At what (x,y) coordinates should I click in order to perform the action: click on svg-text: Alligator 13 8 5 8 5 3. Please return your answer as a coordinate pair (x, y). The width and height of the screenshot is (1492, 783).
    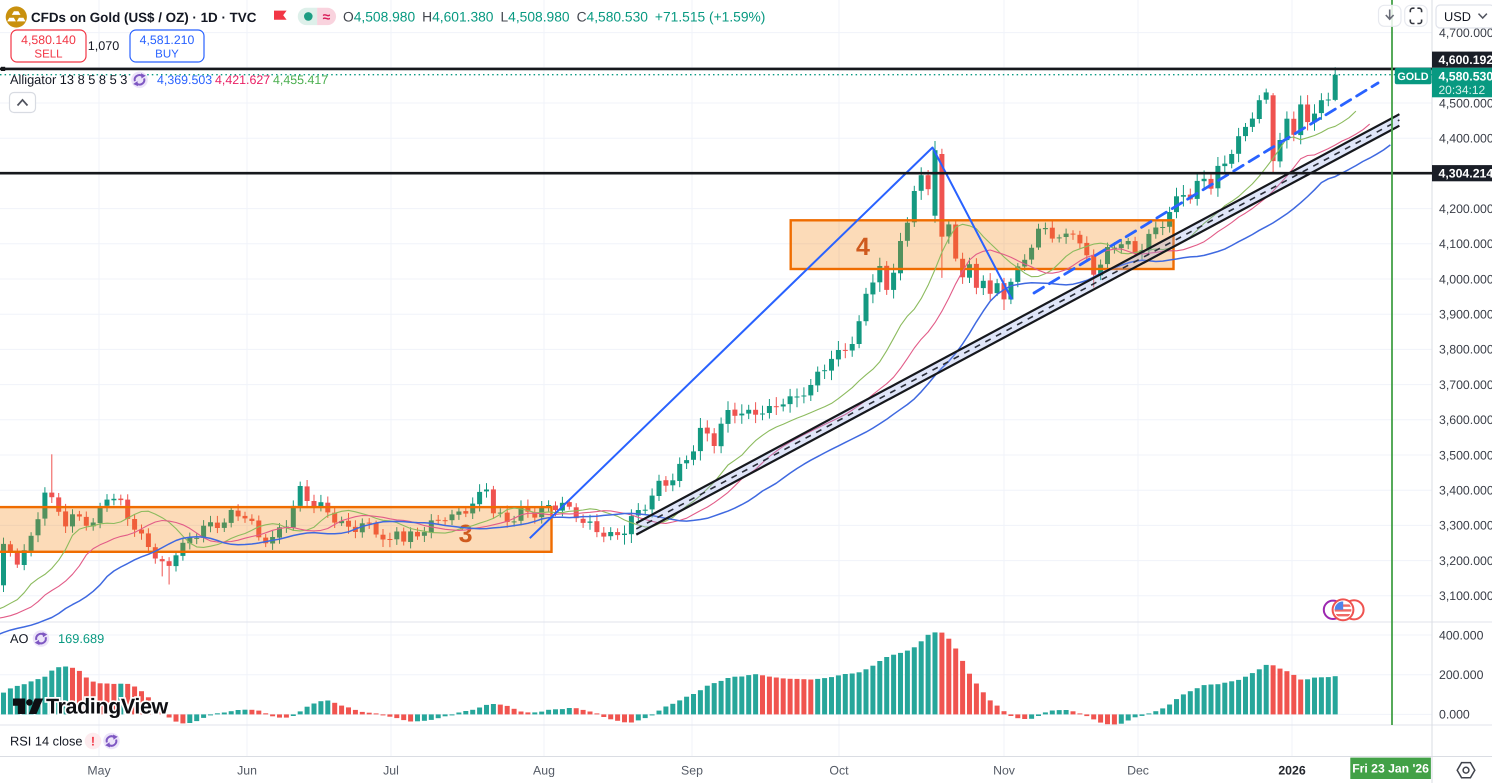
    Looking at the image, I should click on (68, 79).